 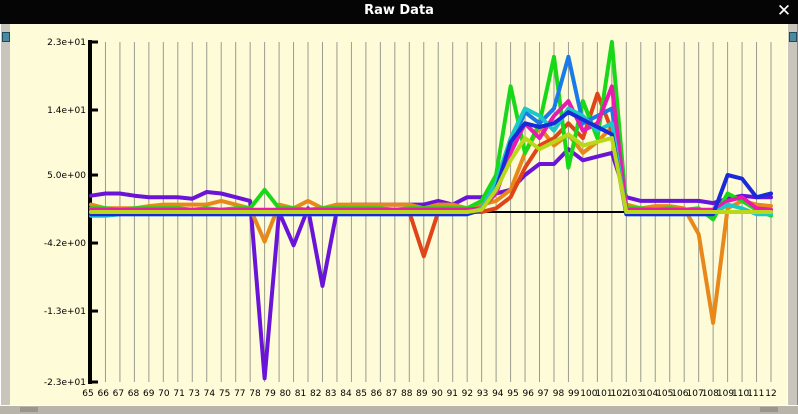 I want to click on x-tick-label: 95, so click(x=512, y=394).